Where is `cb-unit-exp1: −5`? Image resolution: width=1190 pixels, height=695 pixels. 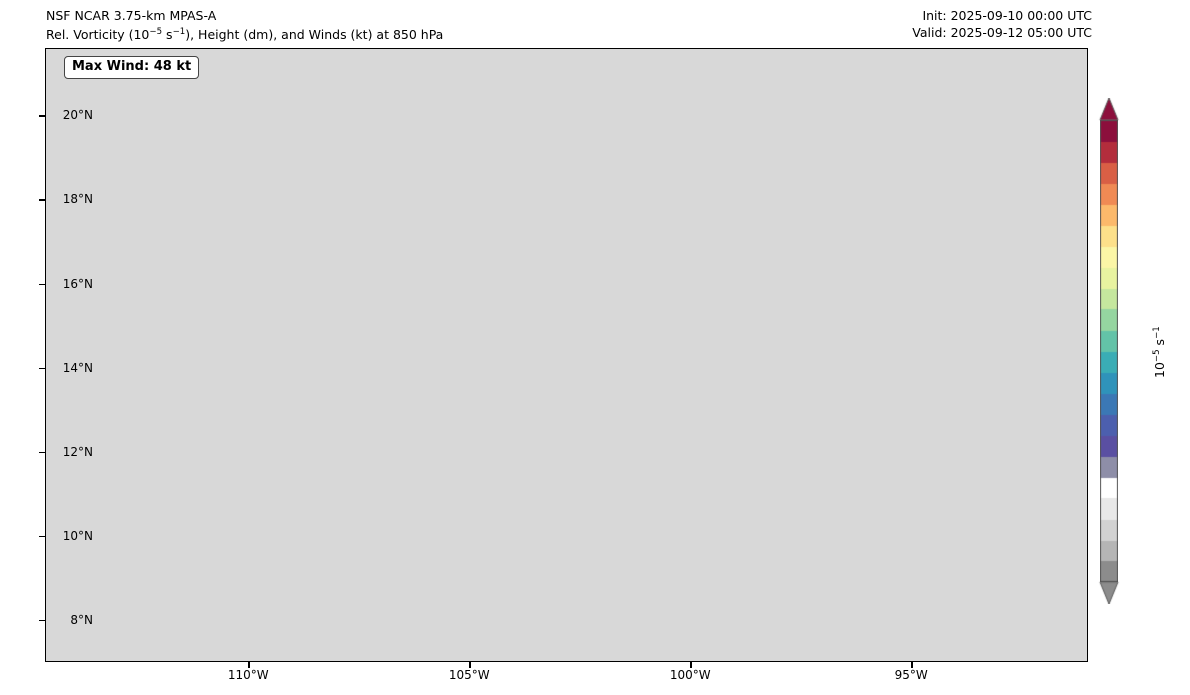
cb-unit-exp1: −5 is located at coordinates (1157, 356).